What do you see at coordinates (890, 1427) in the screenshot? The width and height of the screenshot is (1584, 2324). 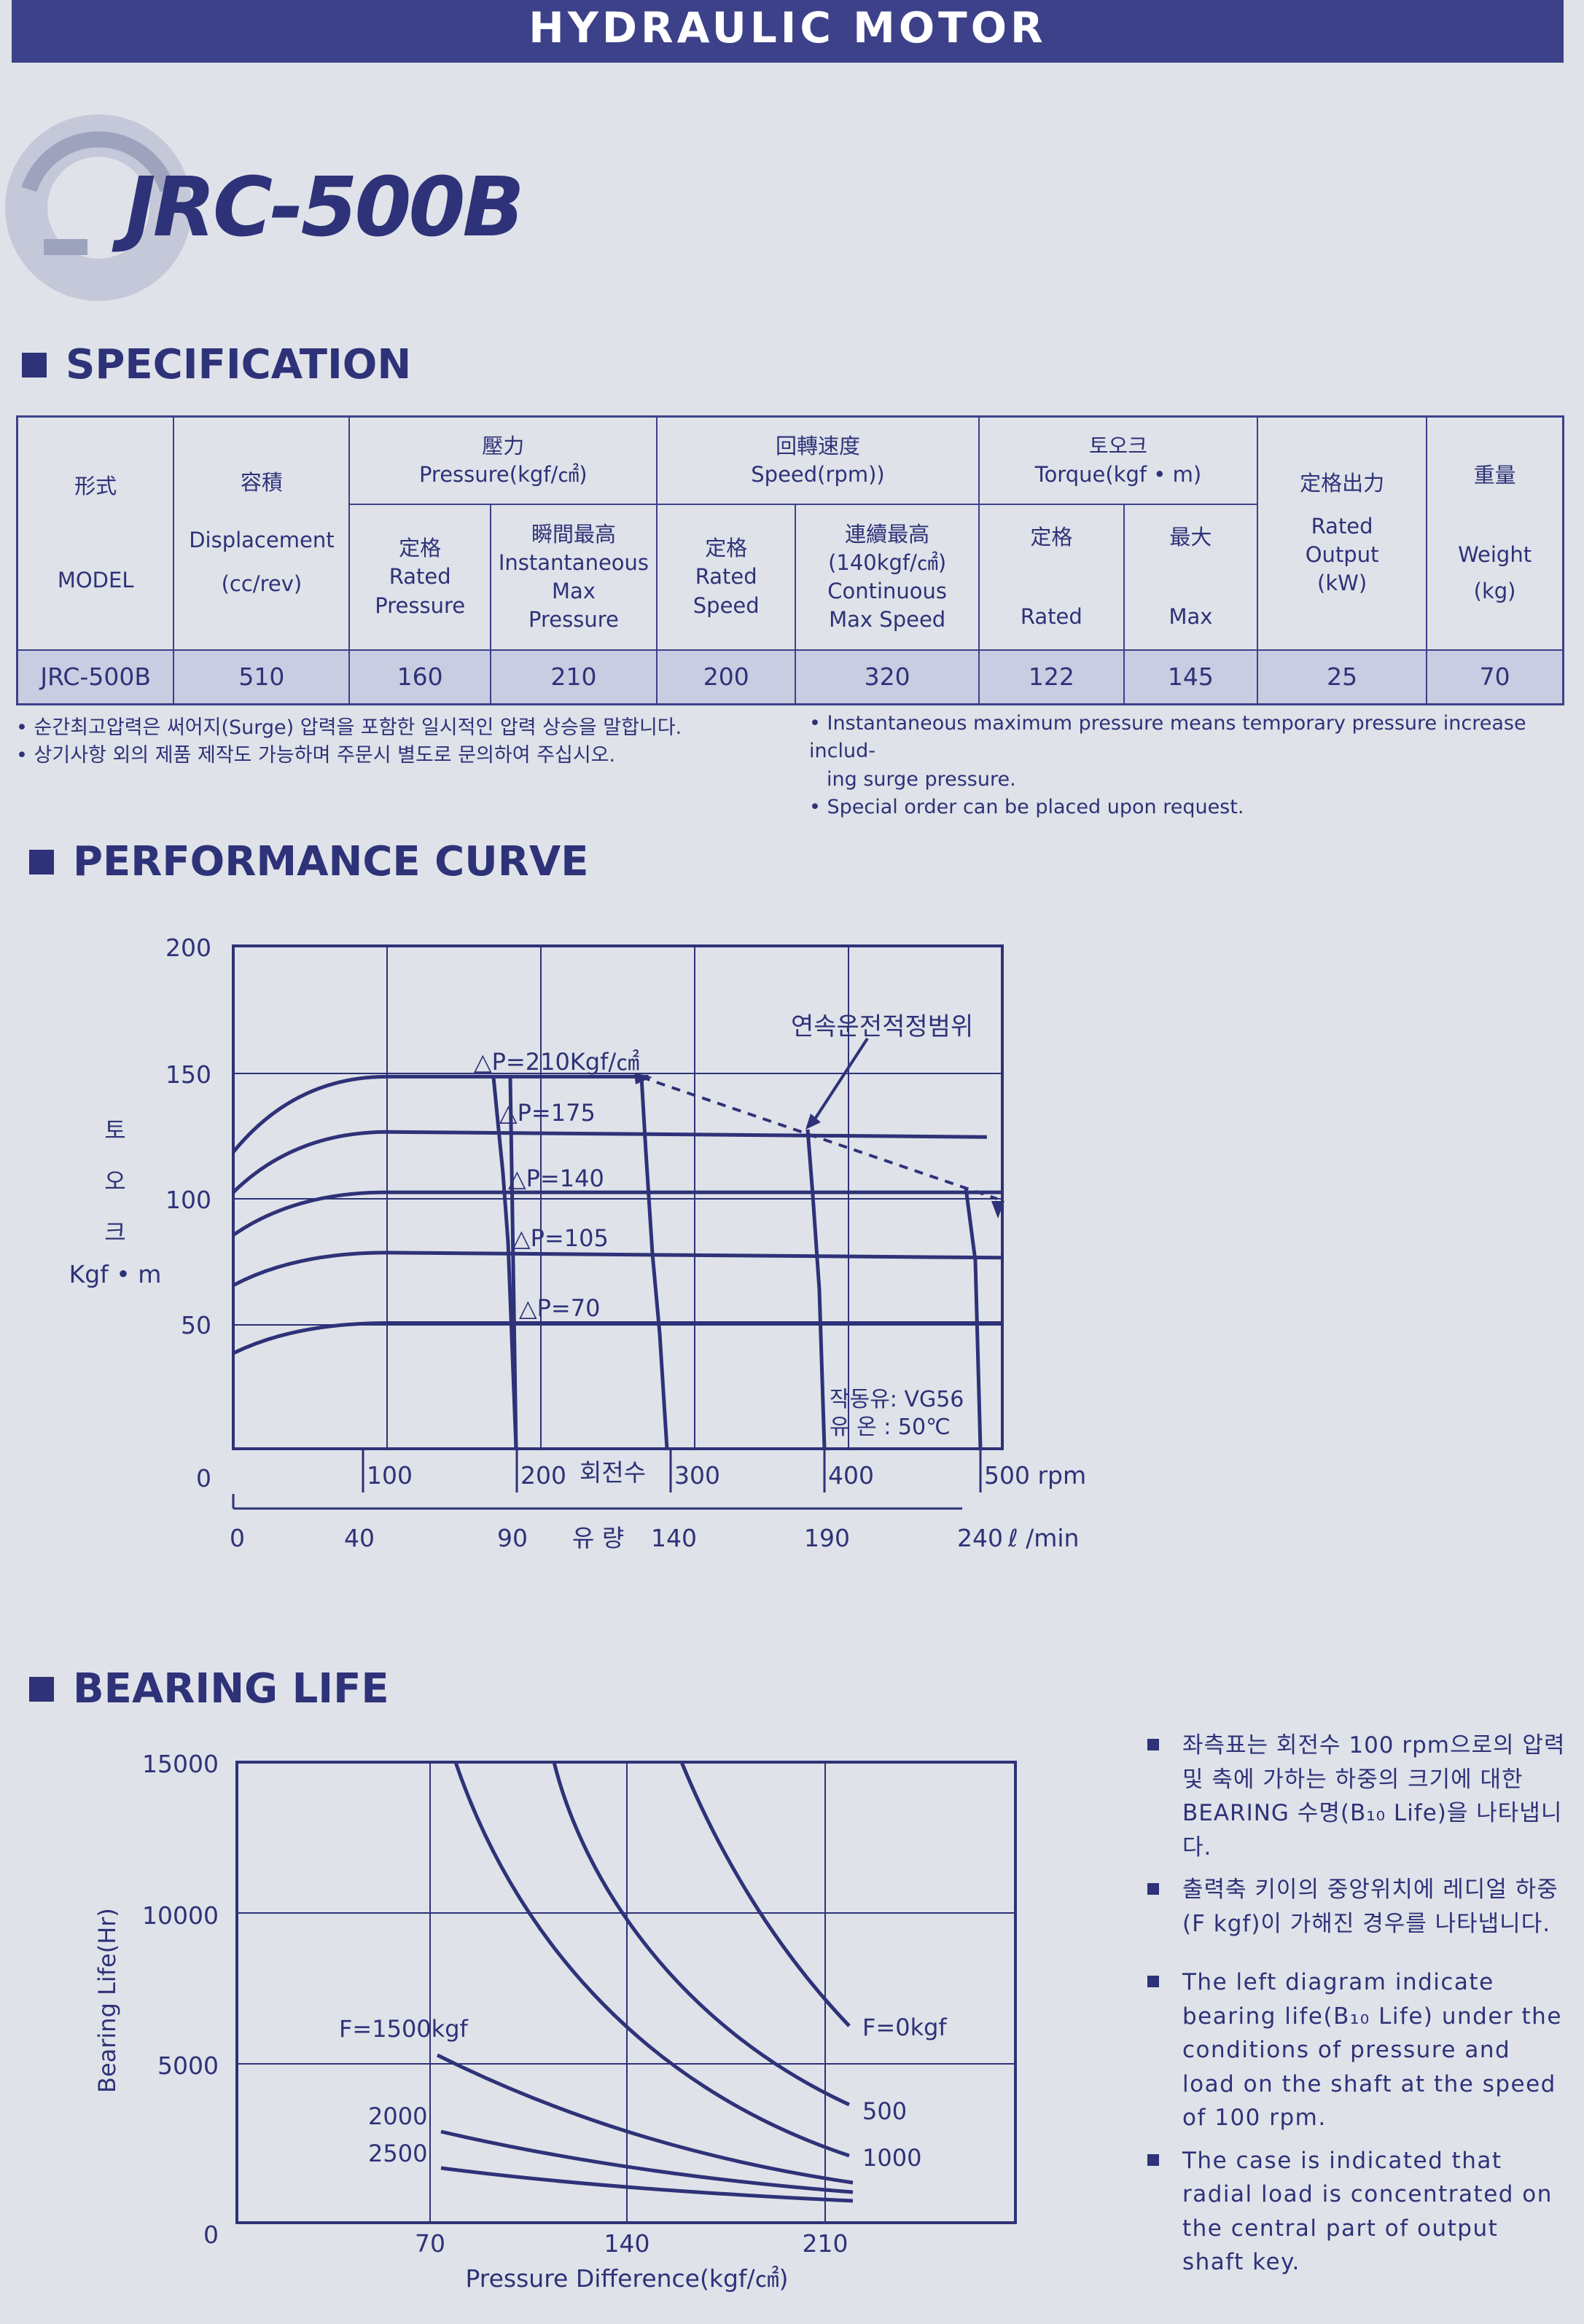 I see `temp-label: 유 온 : 50℃` at bounding box center [890, 1427].